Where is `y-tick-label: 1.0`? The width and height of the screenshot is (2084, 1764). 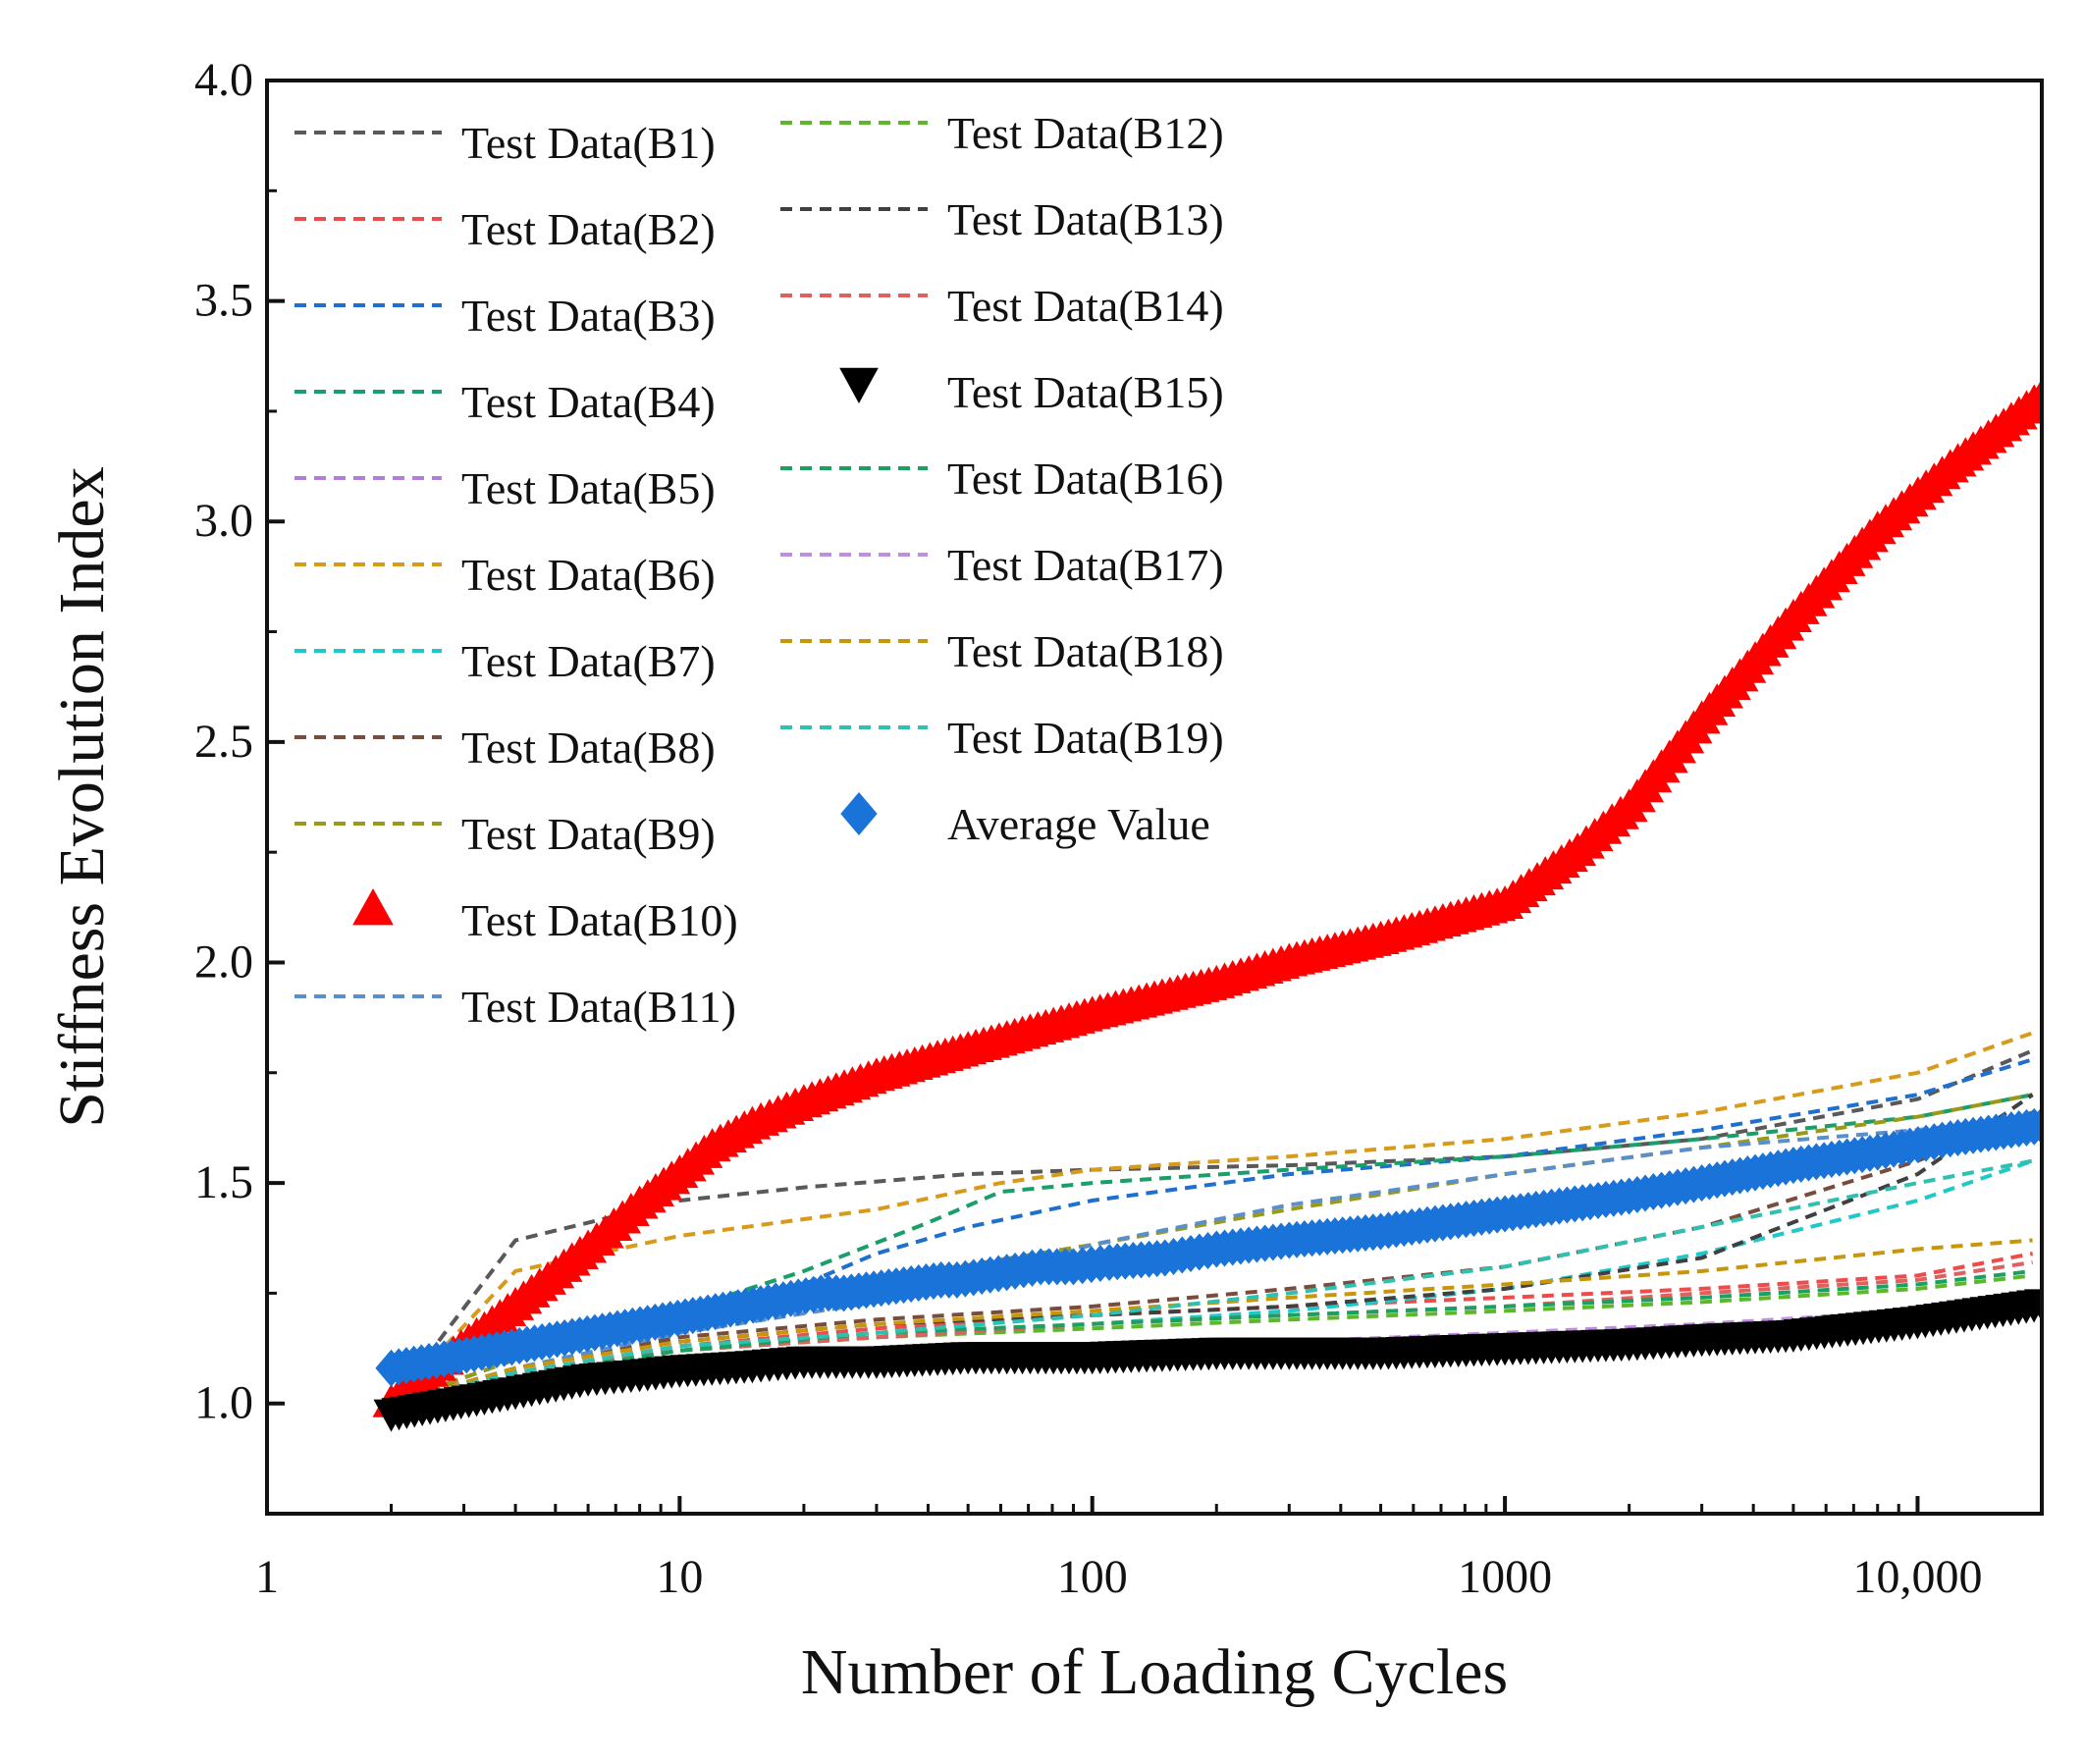
y-tick-label: 1.0 is located at coordinates (223, 1403).